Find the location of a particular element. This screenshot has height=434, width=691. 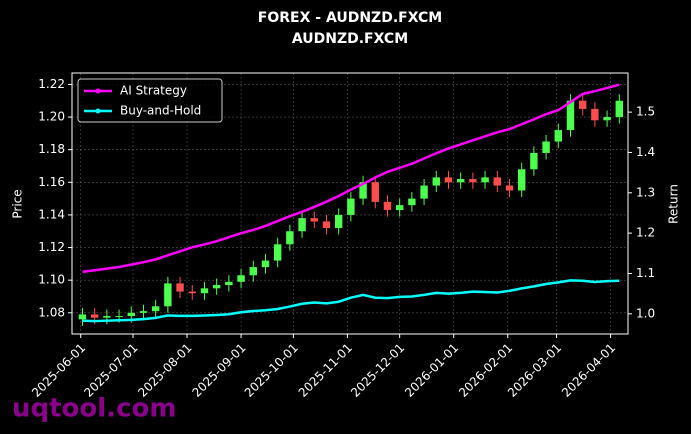

y2-tick-label: 1.0 is located at coordinates (645, 313).